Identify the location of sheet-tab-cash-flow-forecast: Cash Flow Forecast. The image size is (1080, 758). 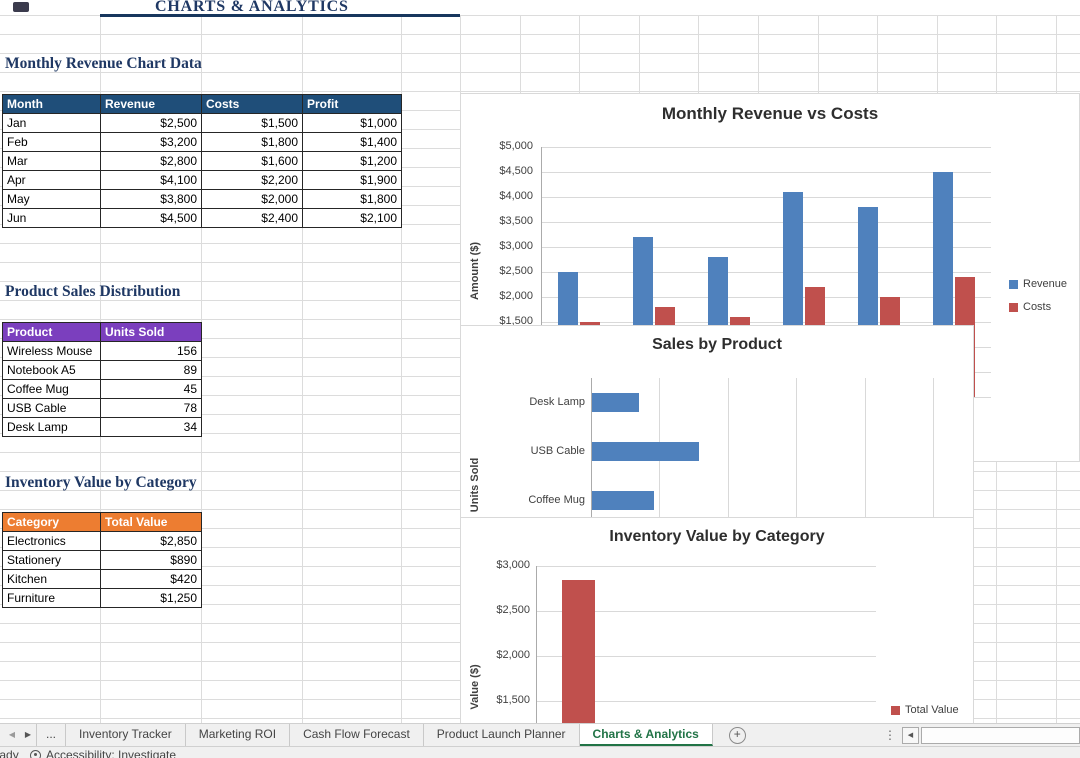
(357, 735).